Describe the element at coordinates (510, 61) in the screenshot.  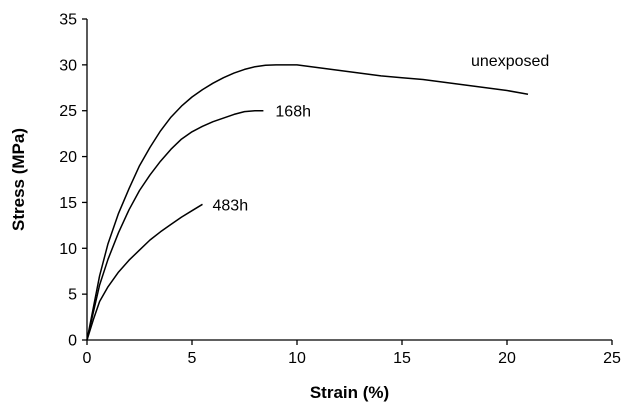
I see `series-label-unexposed: unexposed` at that location.